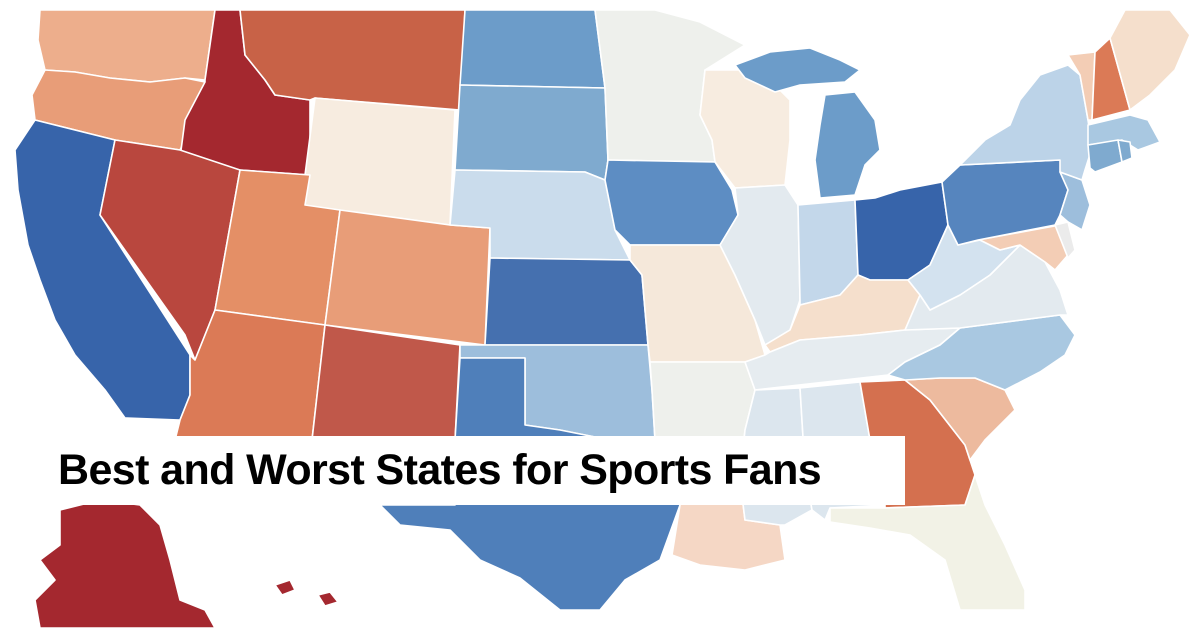 The height and width of the screenshot is (628, 1200). I want to click on title-banner: Best and Worst States for Sports Fans, so click(471, 470).